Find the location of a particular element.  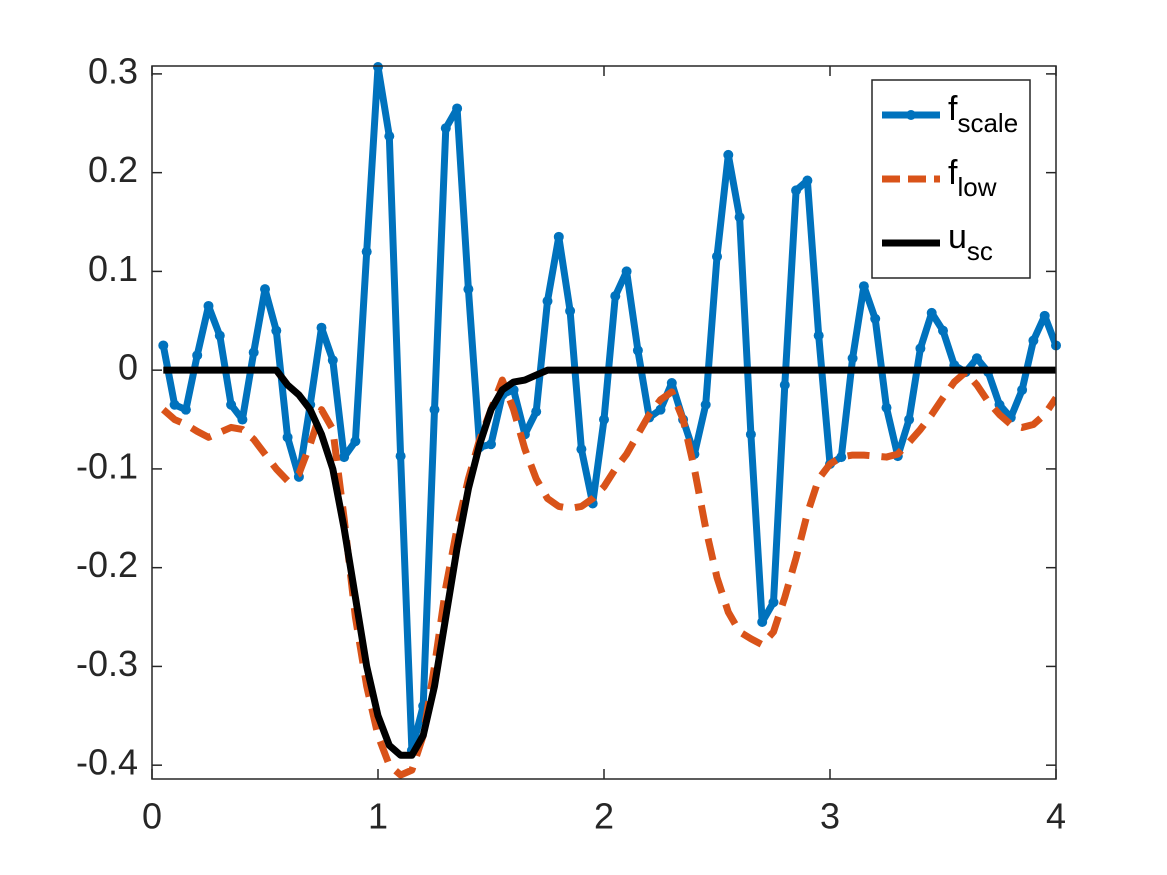

legend-label: usc is located at coordinates (970, 242).